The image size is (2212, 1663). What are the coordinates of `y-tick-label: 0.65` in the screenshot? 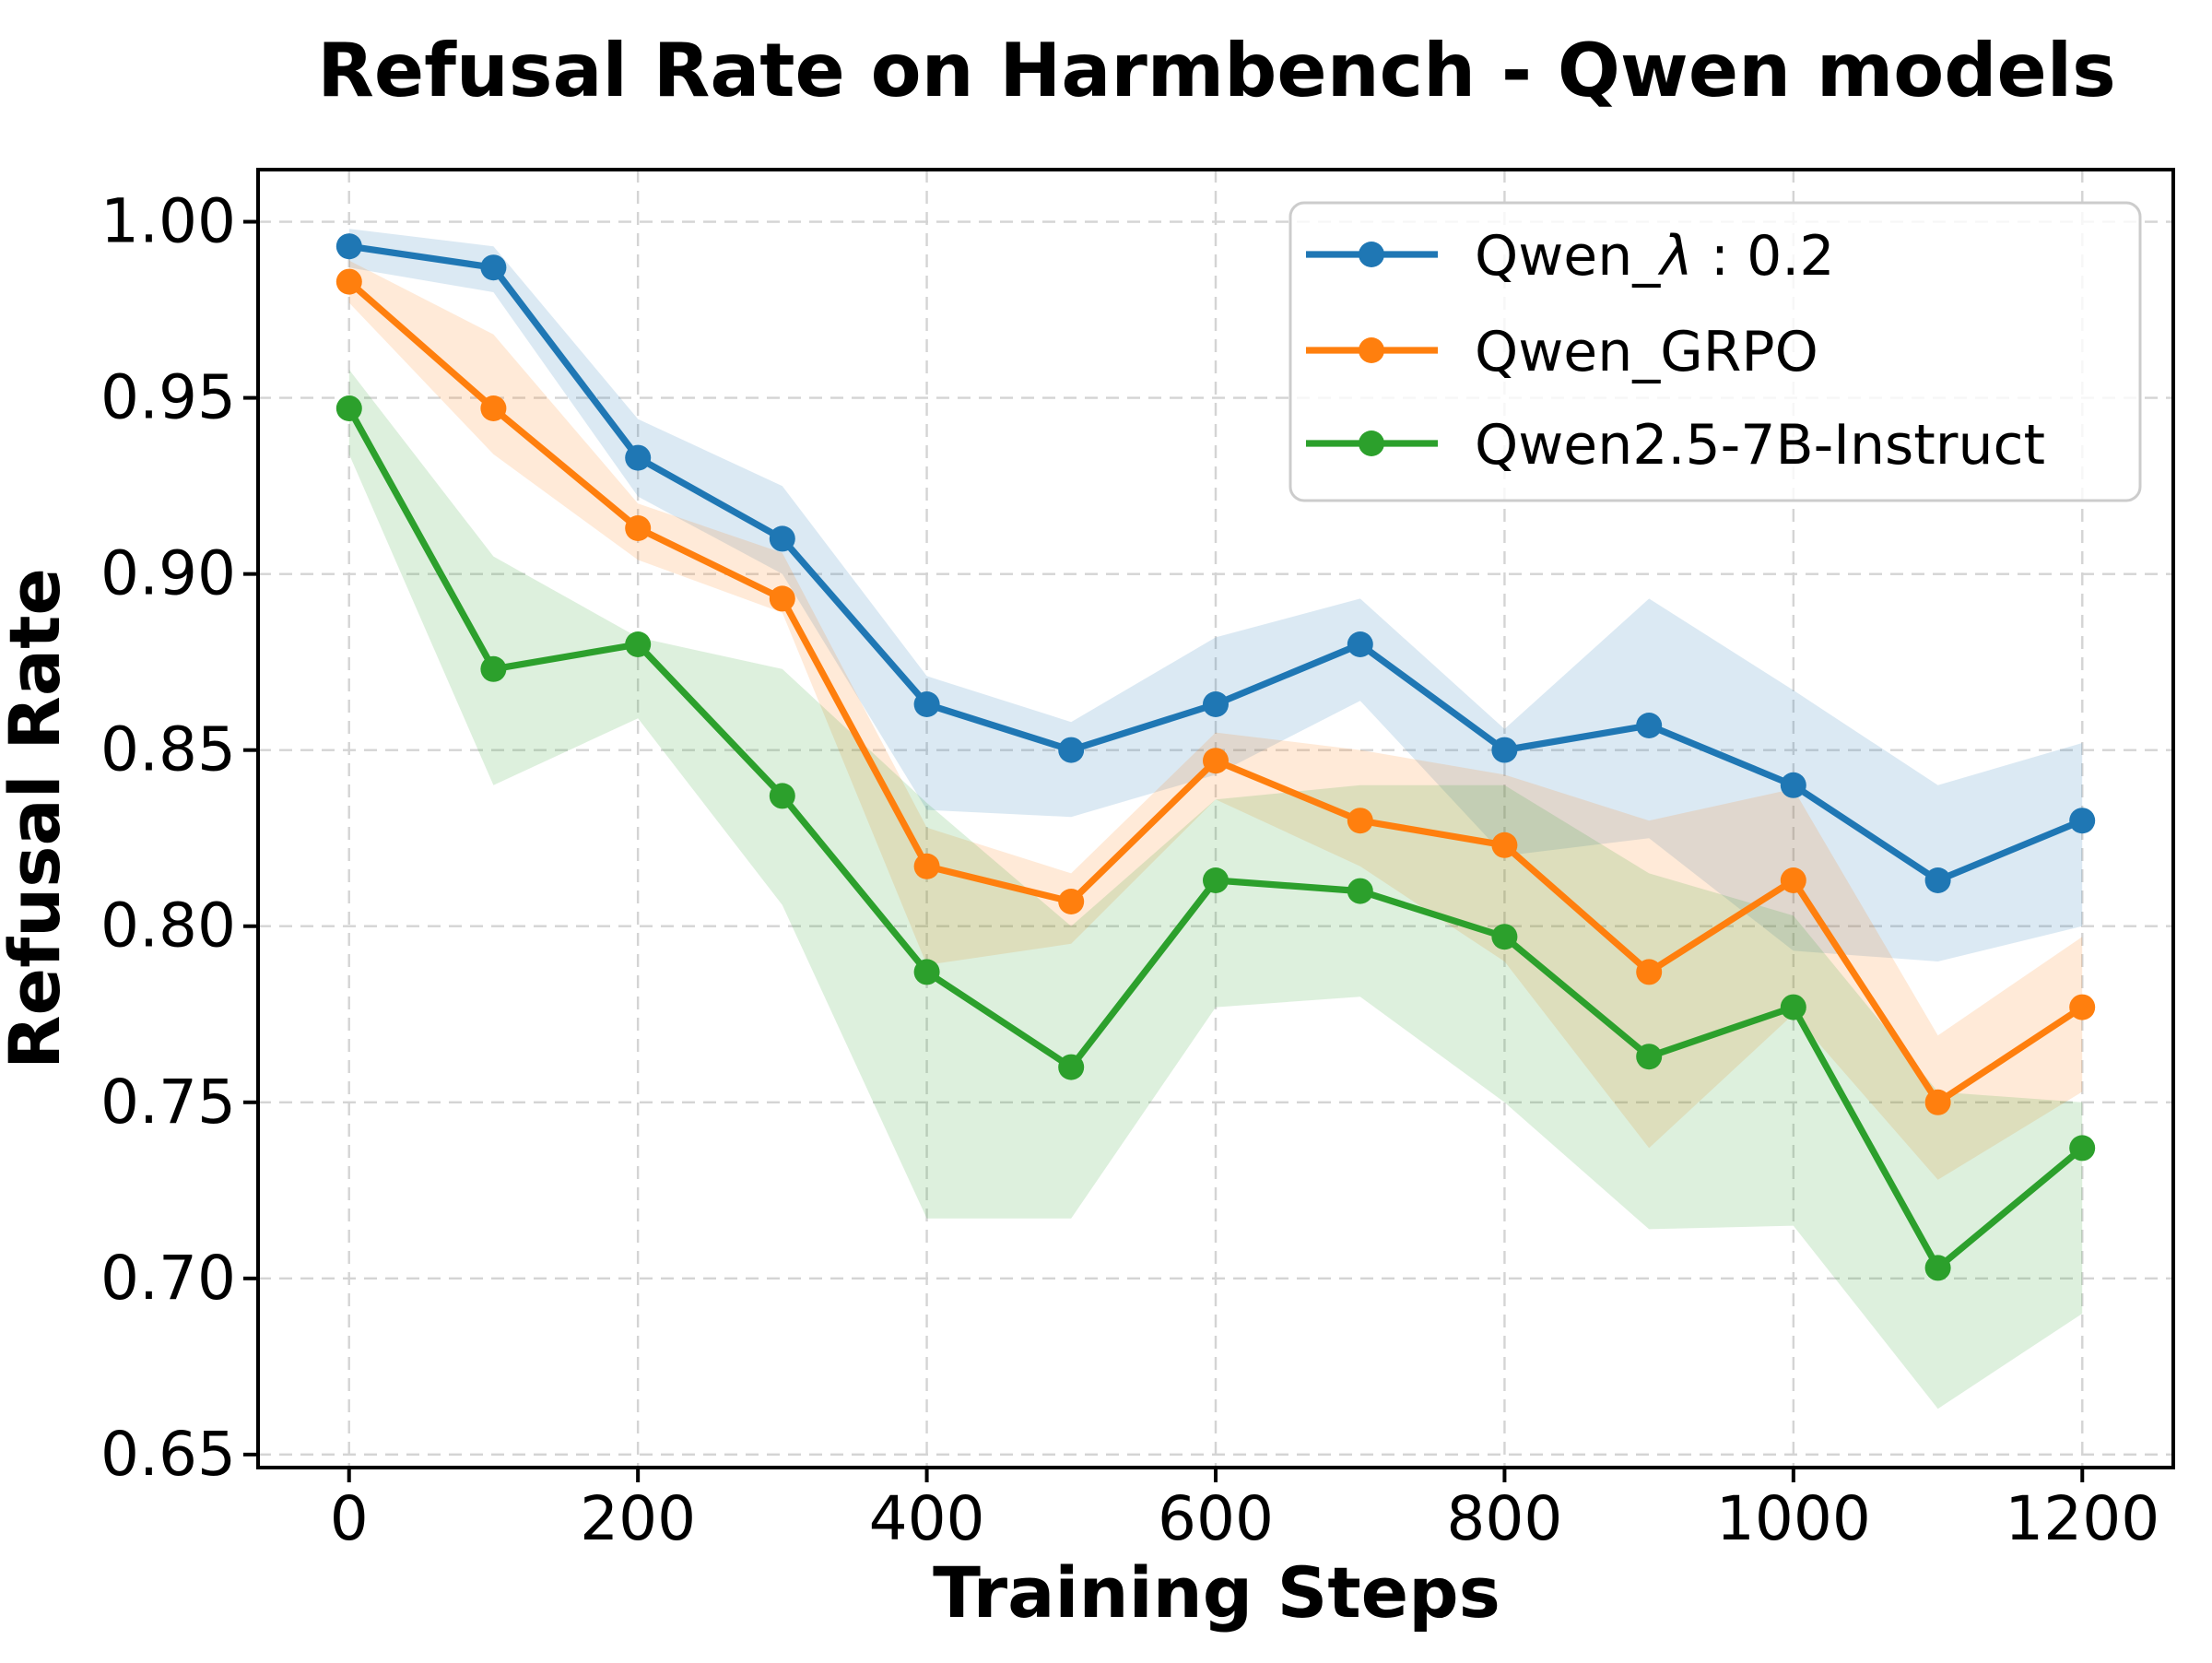 It's located at (168, 1454).